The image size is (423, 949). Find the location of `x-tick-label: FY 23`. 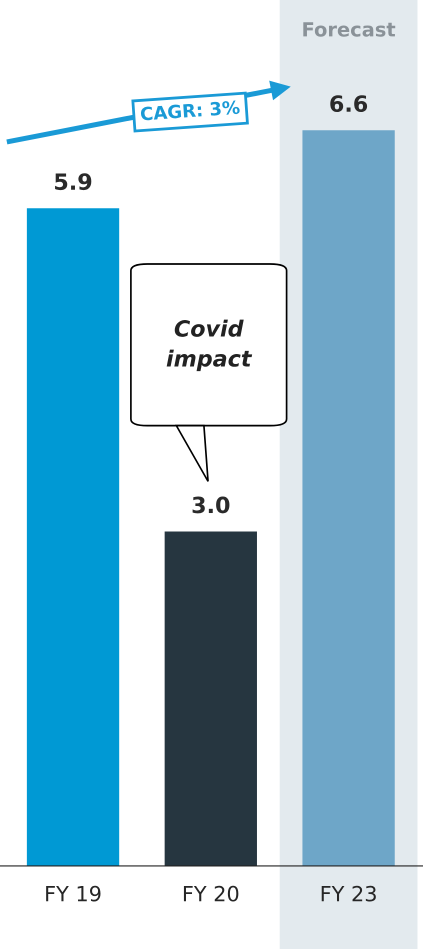

x-tick-label: FY 23 is located at coordinates (349, 894).